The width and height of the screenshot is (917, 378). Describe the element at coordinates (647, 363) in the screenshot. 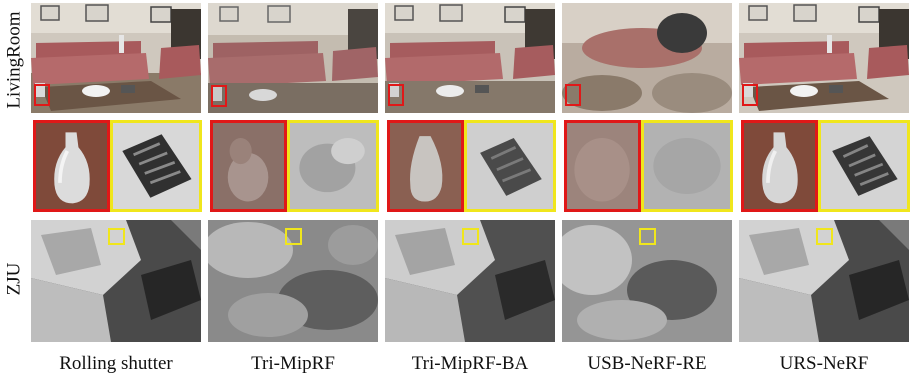

I see `column-label-usb-nerf-re: USB-NeRF-RE` at that location.